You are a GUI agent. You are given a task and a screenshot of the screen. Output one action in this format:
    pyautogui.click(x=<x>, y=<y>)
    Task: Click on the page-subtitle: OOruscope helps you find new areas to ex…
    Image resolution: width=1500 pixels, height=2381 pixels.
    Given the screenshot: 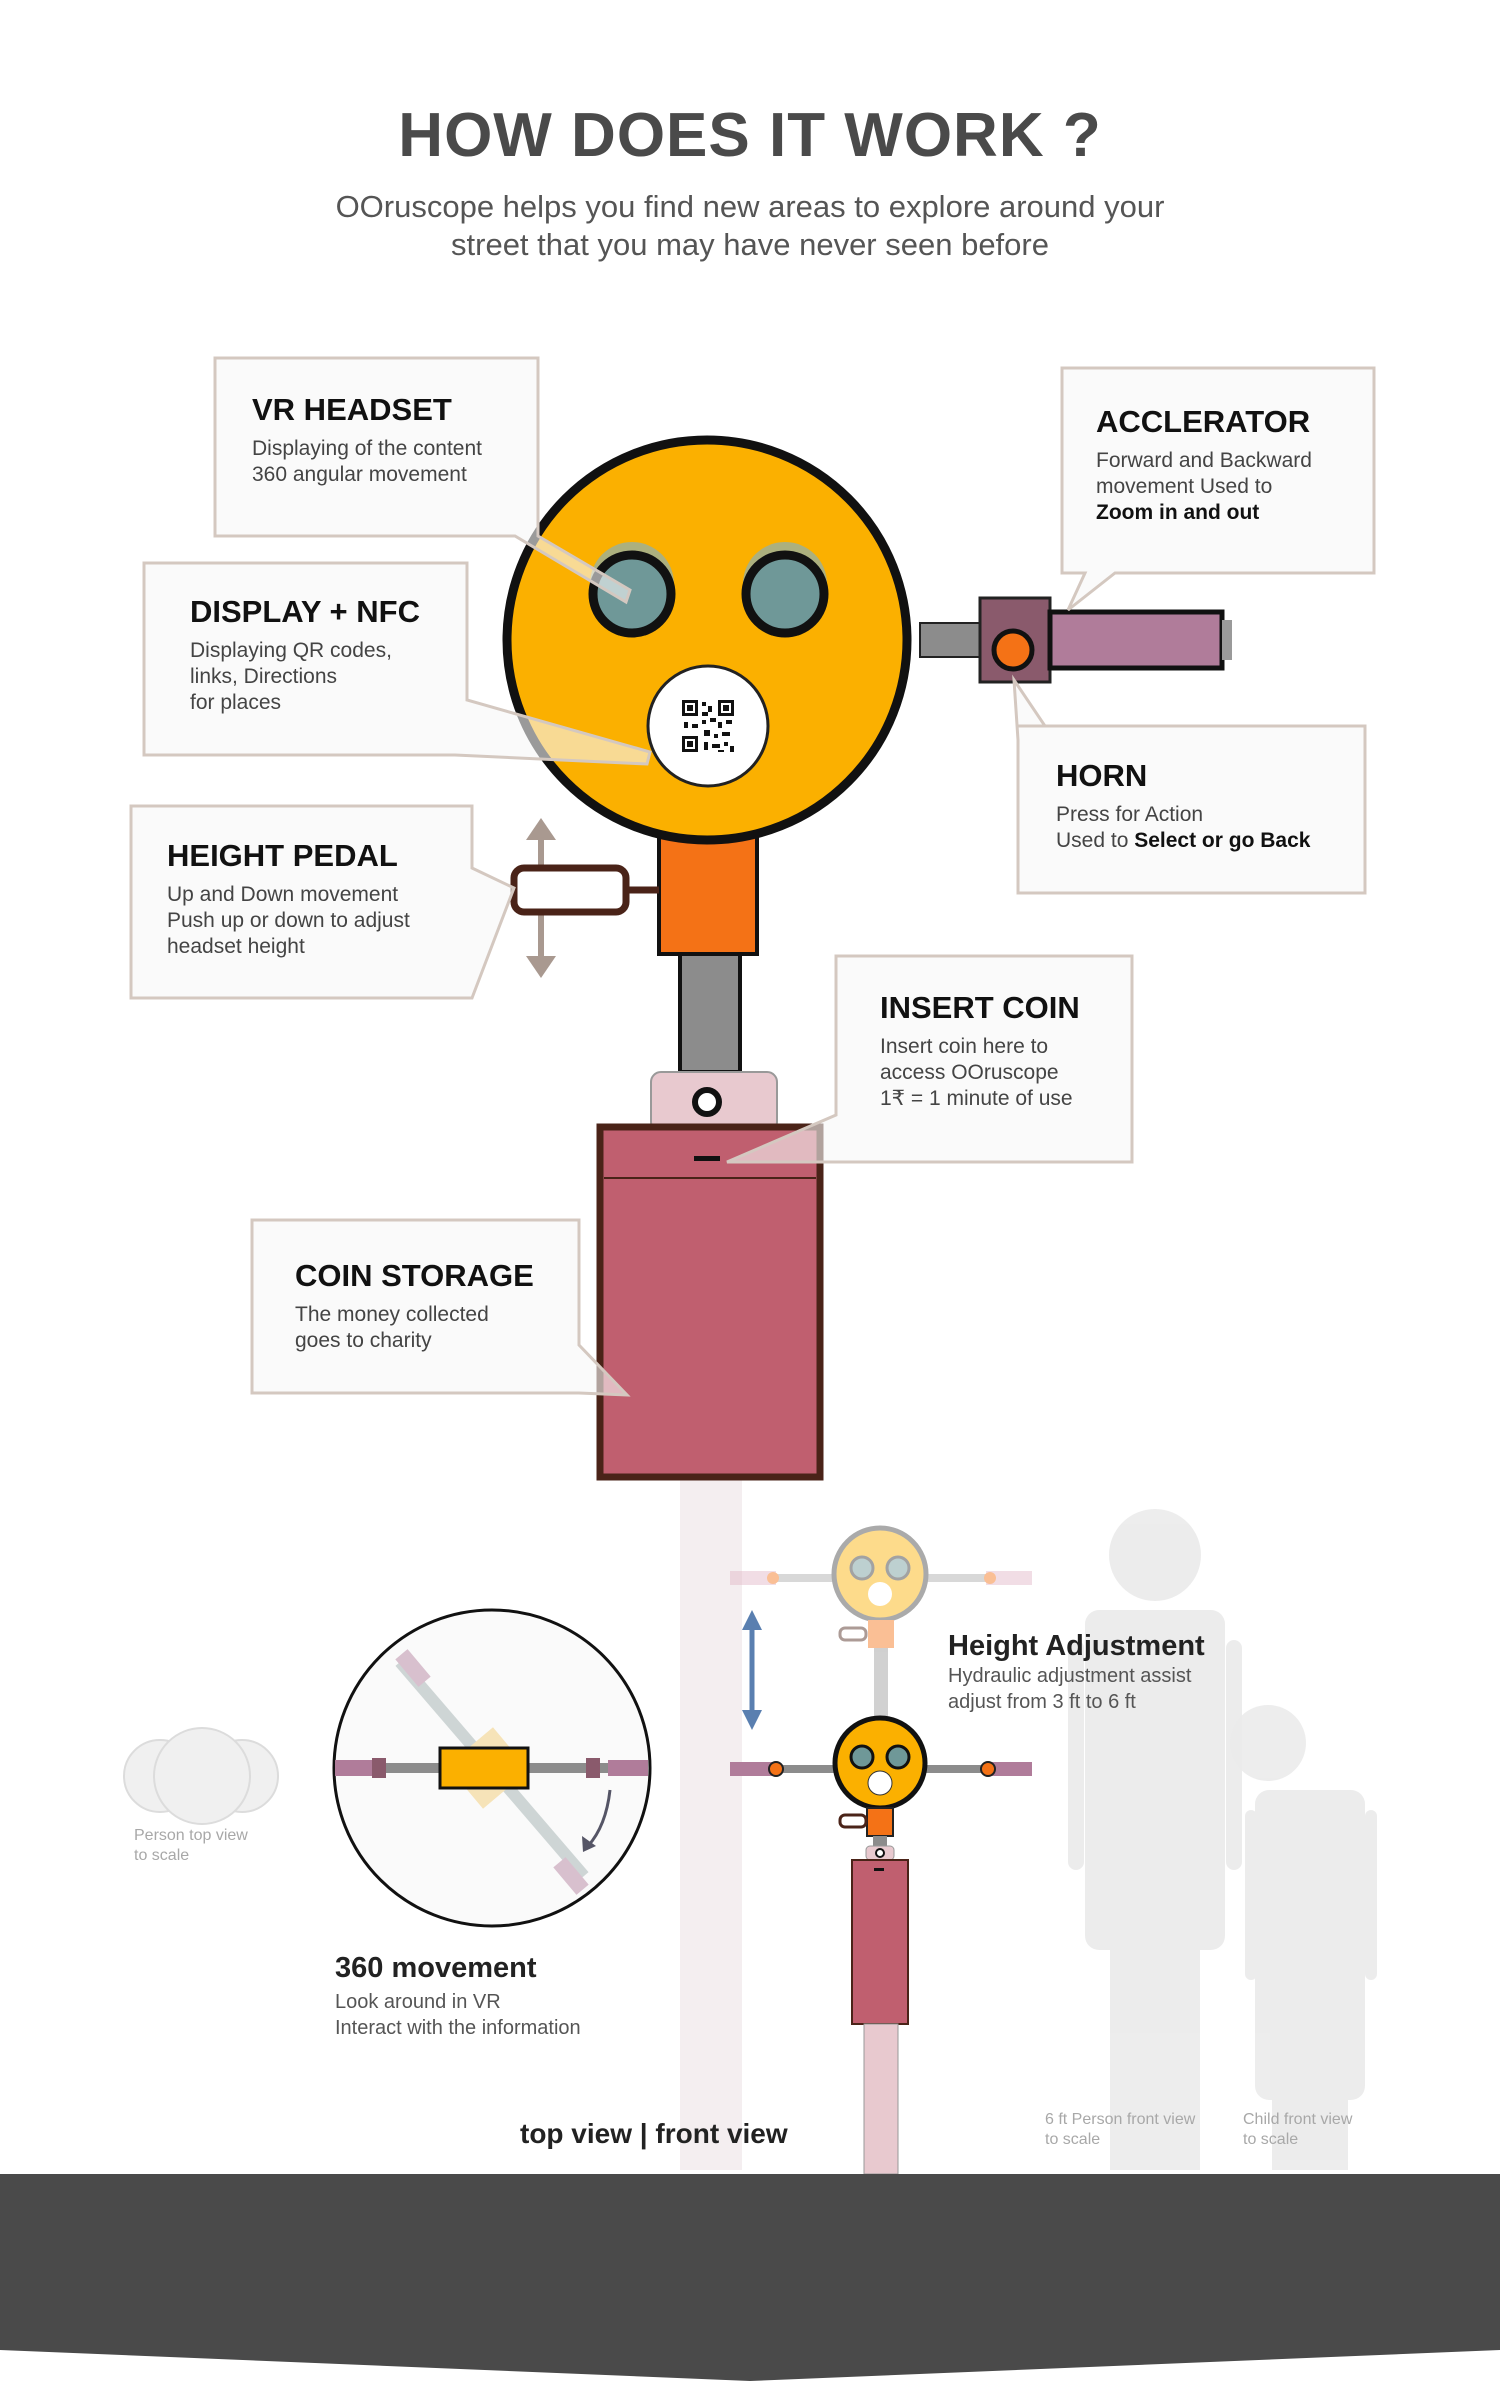 What is the action you would take?
    pyautogui.click(x=750, y=225)
    